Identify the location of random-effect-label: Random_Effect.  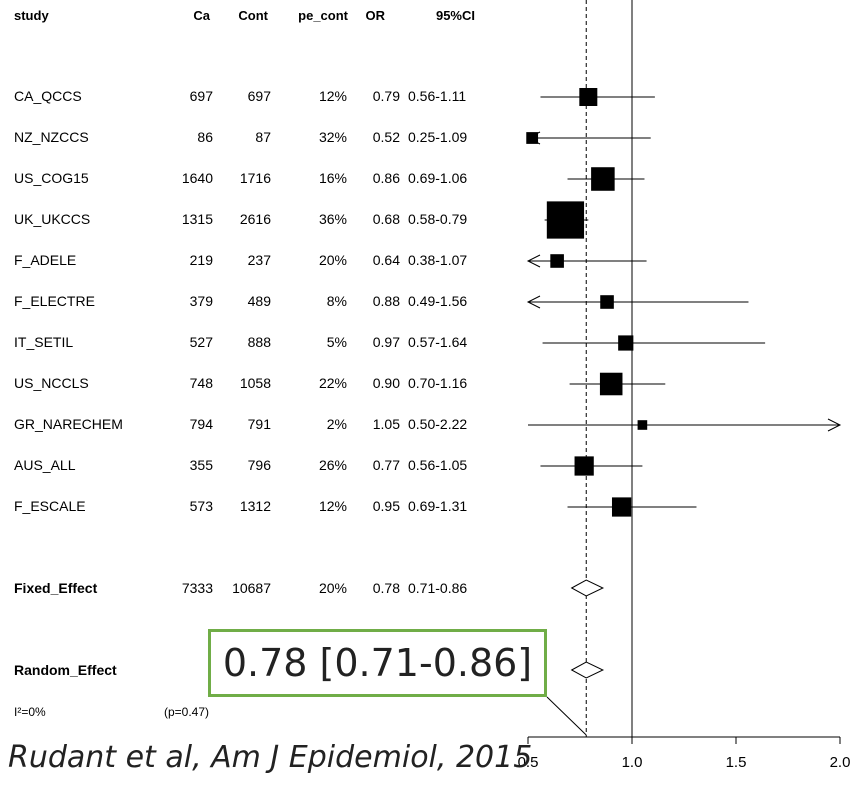
(65, 670).